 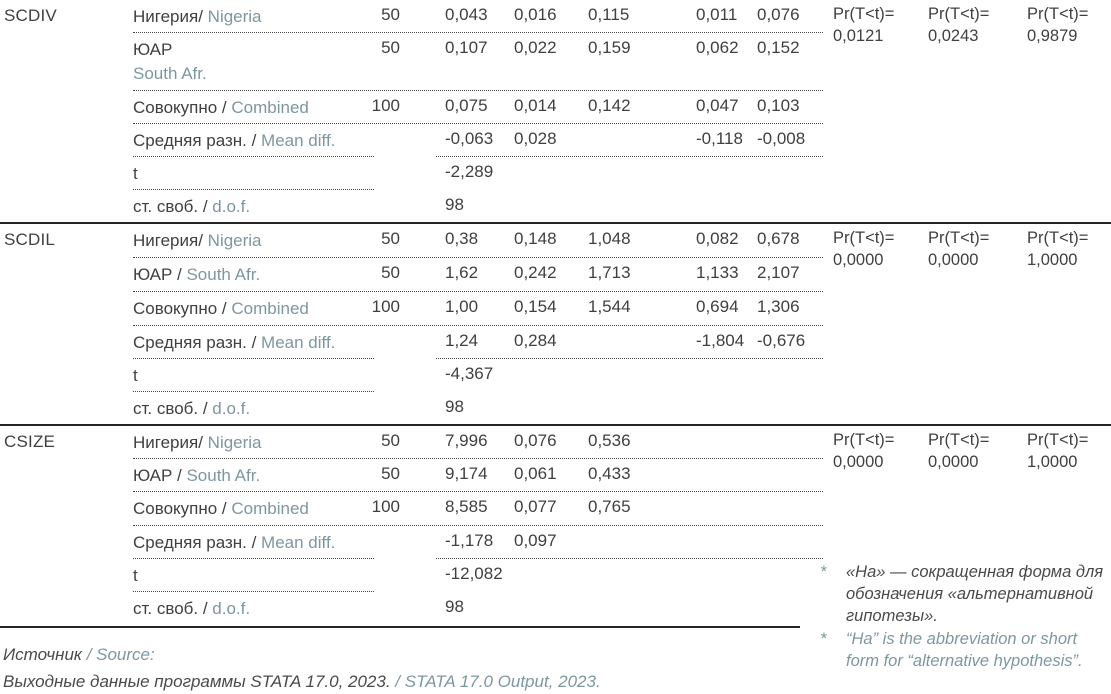 I want to click on mean-value: 0,043, so click(x=466, y=14).